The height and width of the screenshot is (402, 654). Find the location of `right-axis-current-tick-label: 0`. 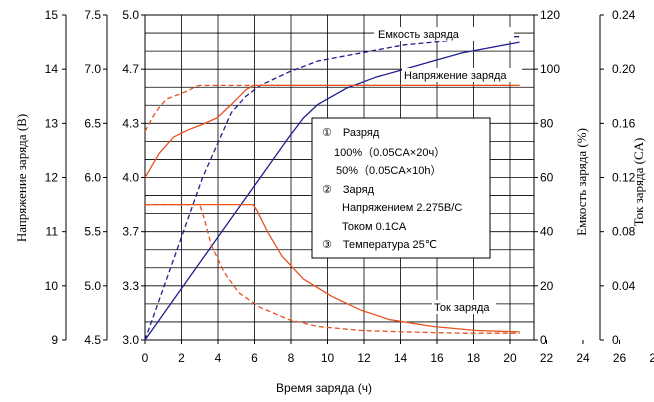

right-axis-current-tick-label: 0 is located at coordinates (615, 340).